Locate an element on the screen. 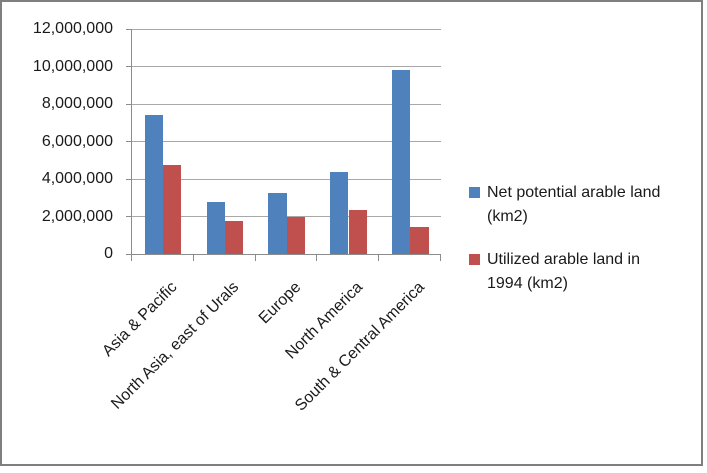 Image resolution: width=707 pixels, height=473 pixels. legend-label: Utilized arable land in 1994 (km2) is located at coordinates (563, 271).